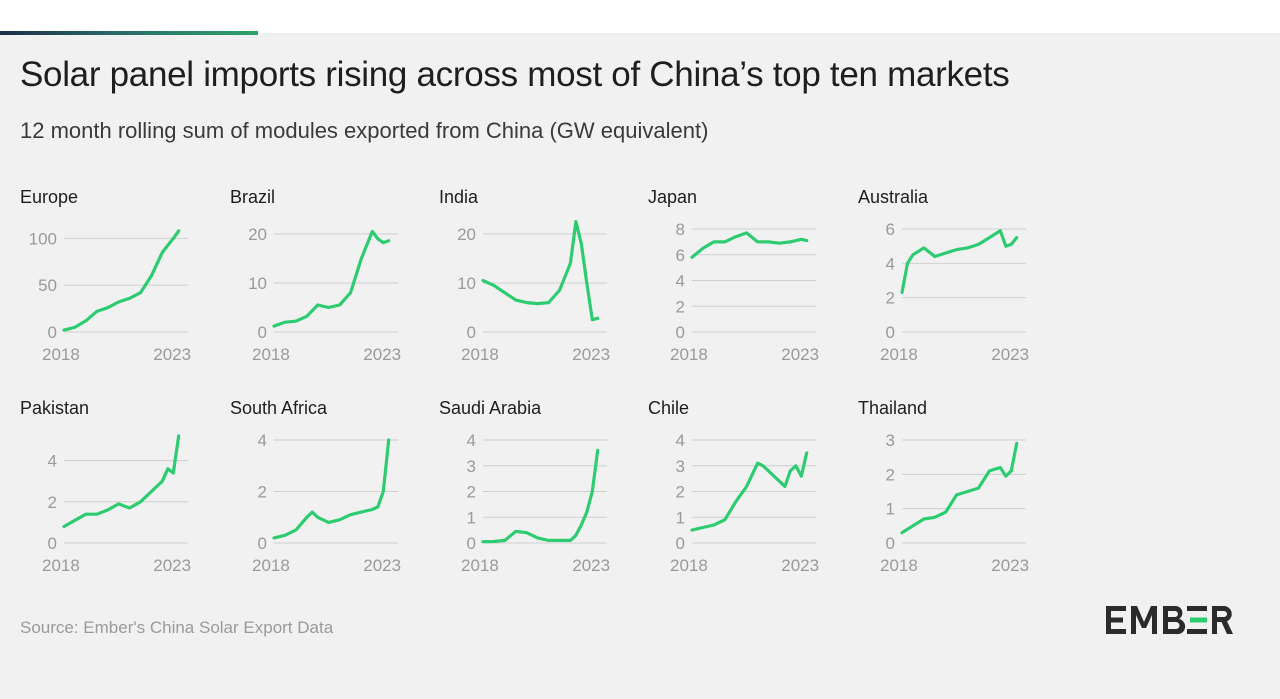 Image resolution: width=1280 pixels, height=699 pixels. Describe the element at coordinates (271, 354) in the screenshot. I see `x-tick-label-brazil: 2018` at that location.